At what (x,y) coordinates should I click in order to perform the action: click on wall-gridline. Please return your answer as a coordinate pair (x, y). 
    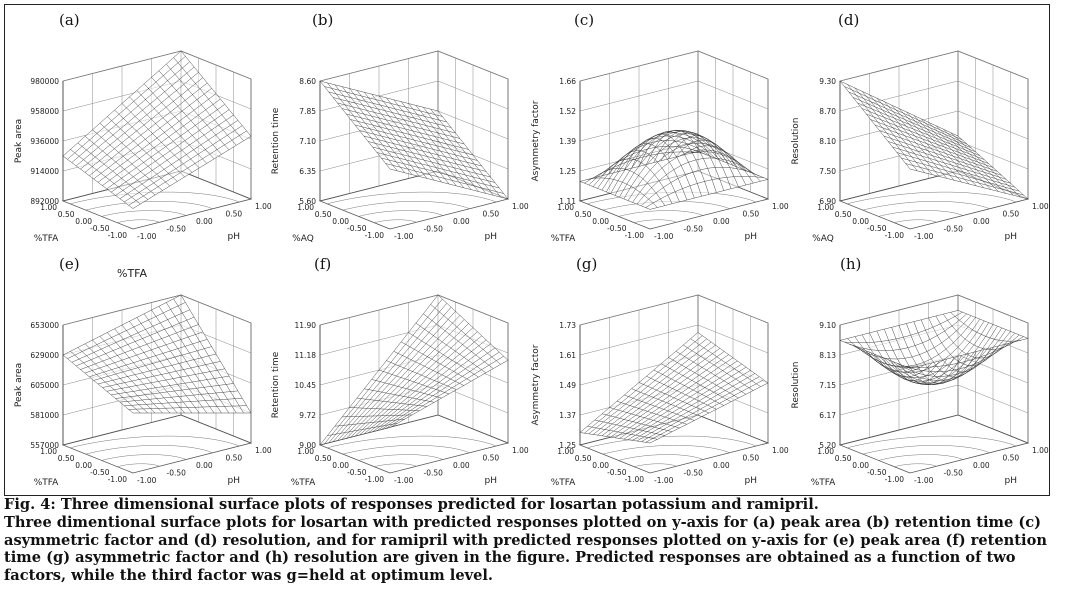
    Looking at the image, I should click on (934, 400).